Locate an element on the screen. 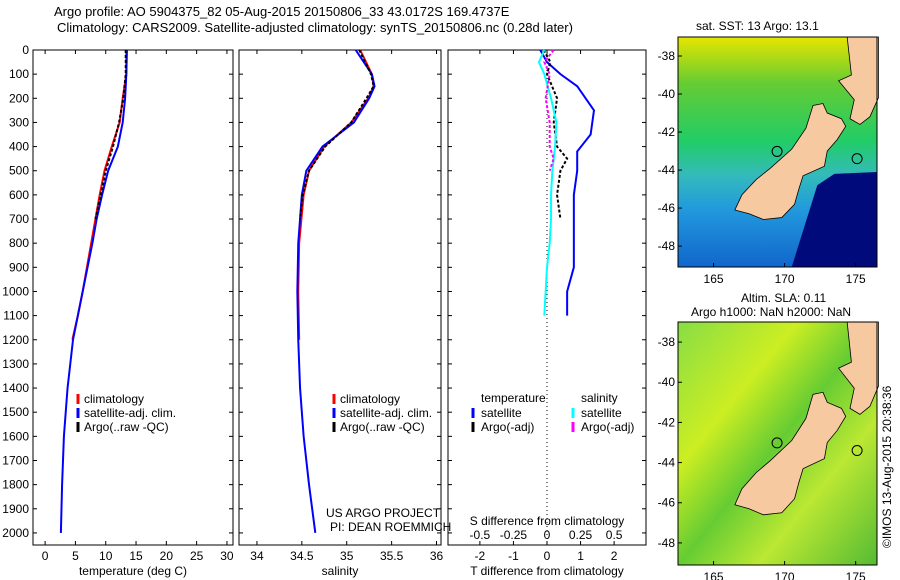  y-tick-label: 1500 is located at coordinates (15, 412).